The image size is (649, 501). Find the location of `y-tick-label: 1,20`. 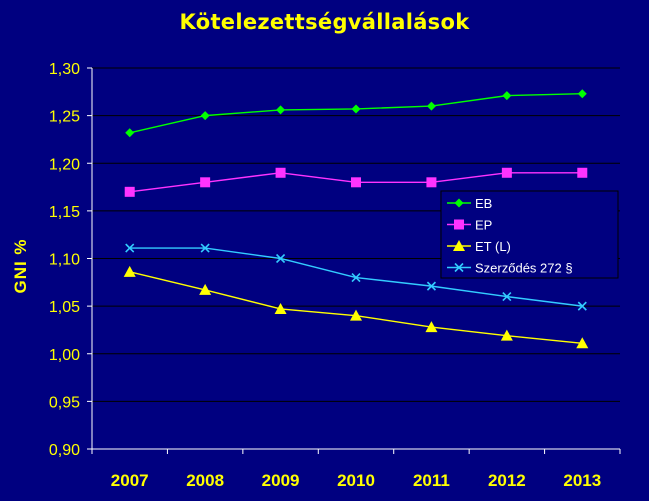

y-tick-label: 1,20 is located at coordinates (64, 164).